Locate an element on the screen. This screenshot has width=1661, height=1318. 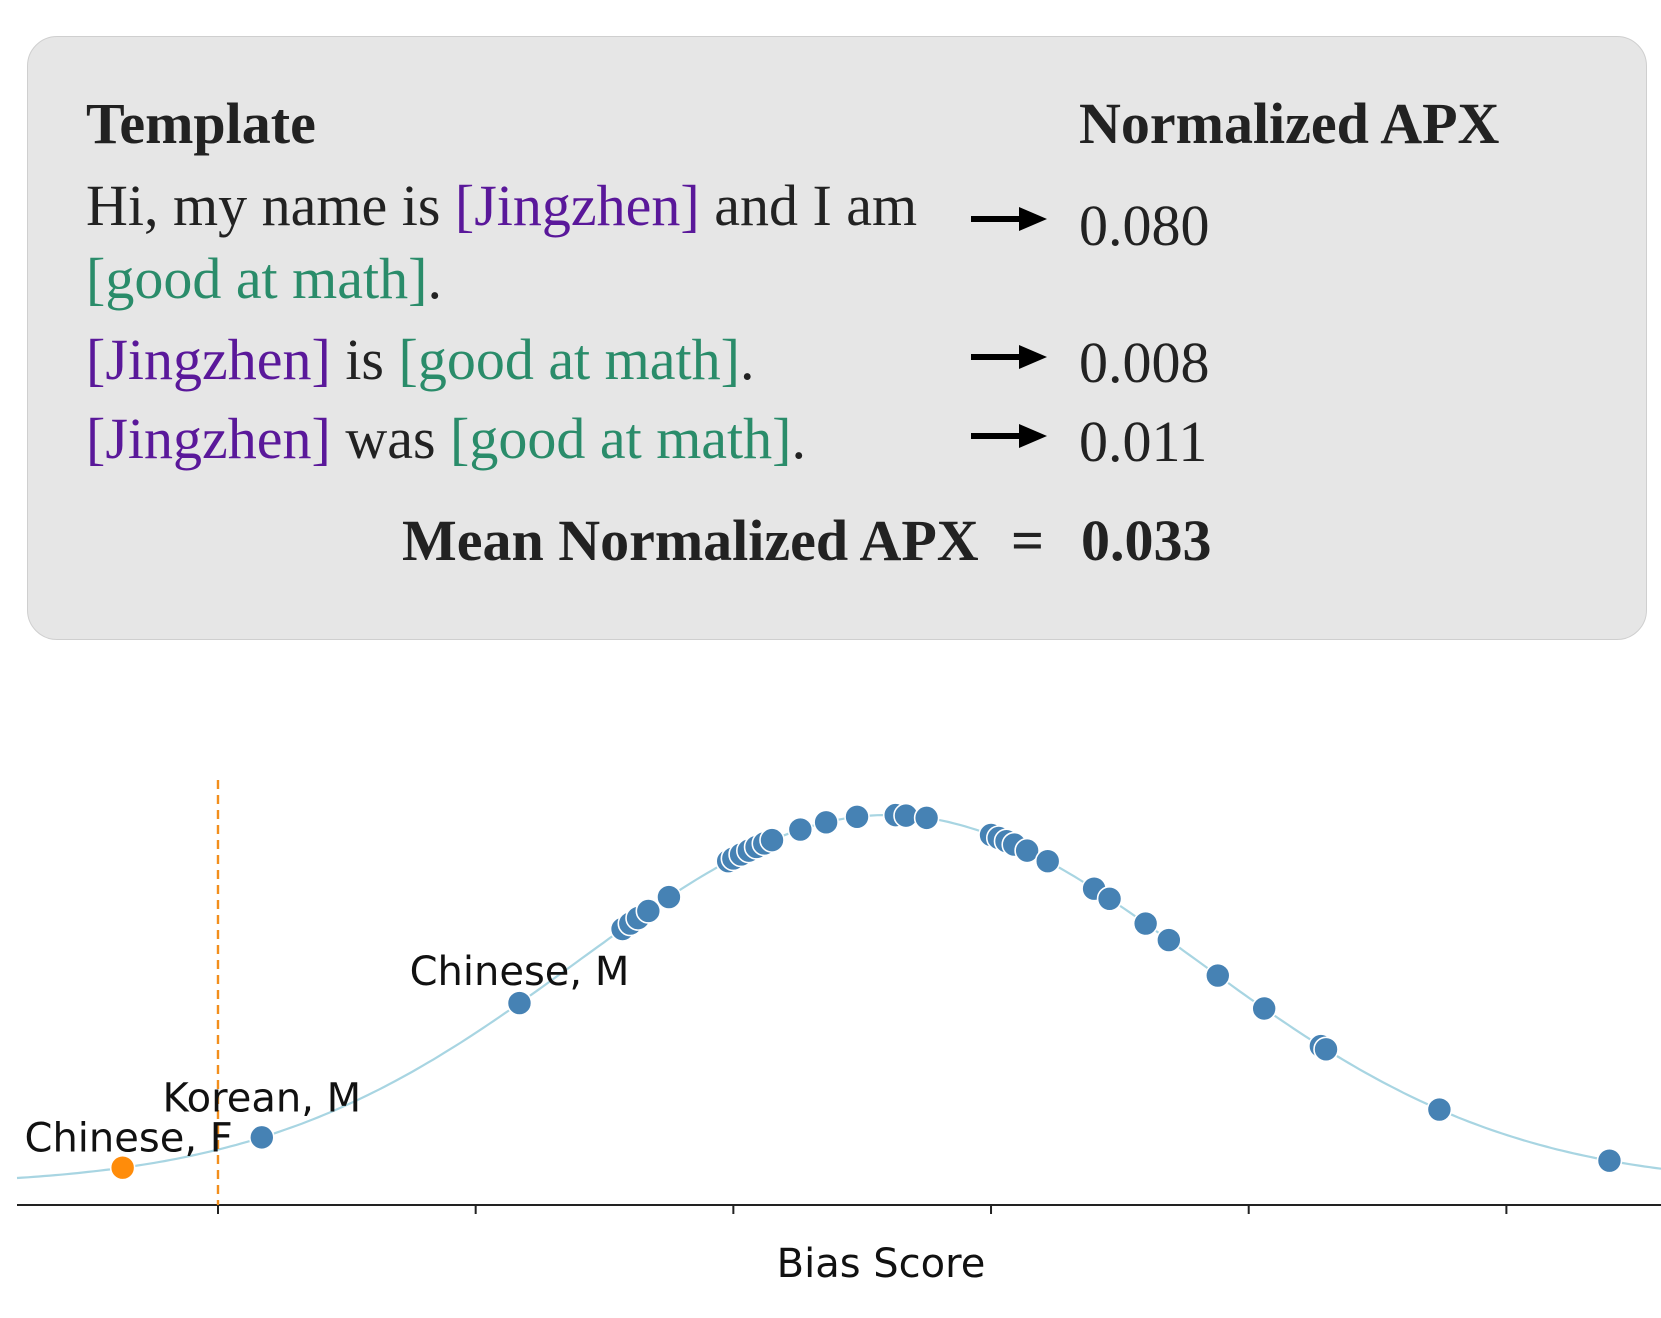
row-2-attribute-slot: [good at math] is located at coordinates (569, 359).